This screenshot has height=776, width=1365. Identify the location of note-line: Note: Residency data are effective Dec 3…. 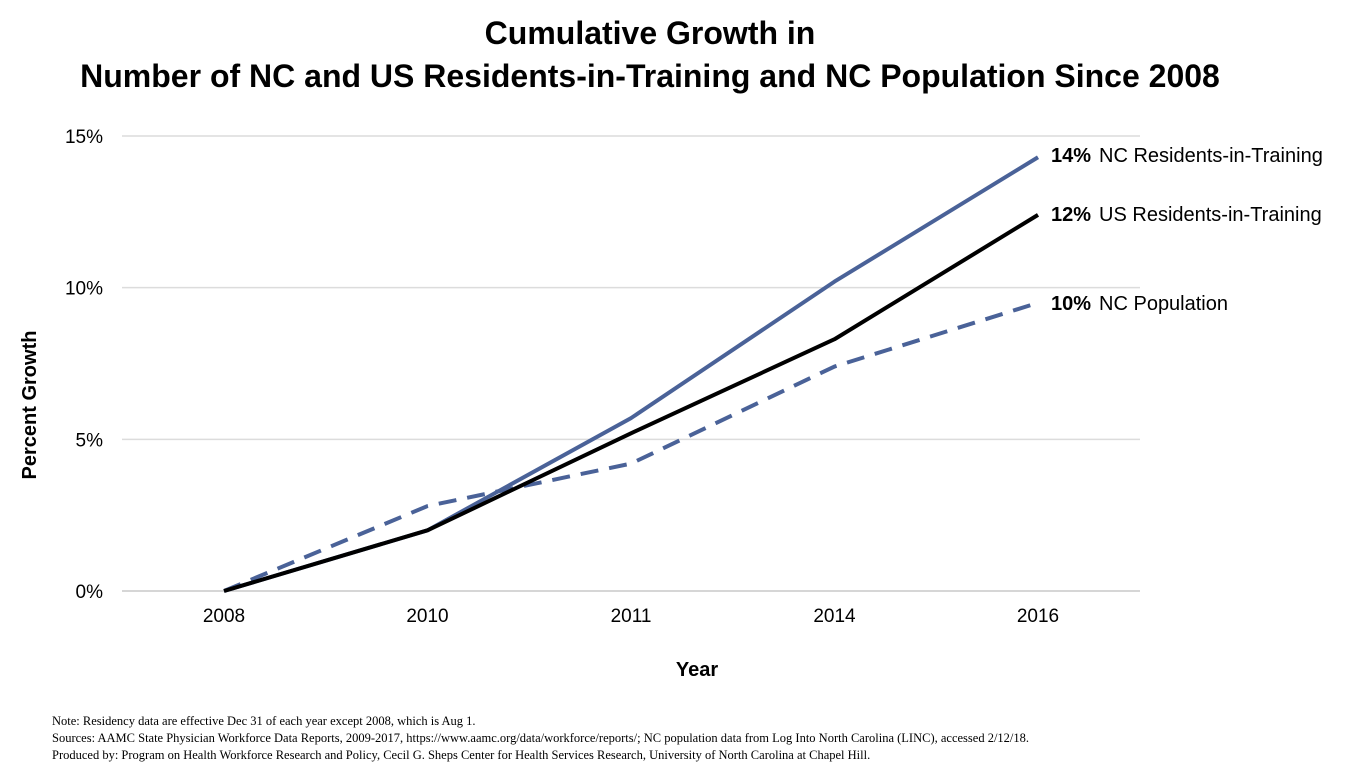
(264, 721).